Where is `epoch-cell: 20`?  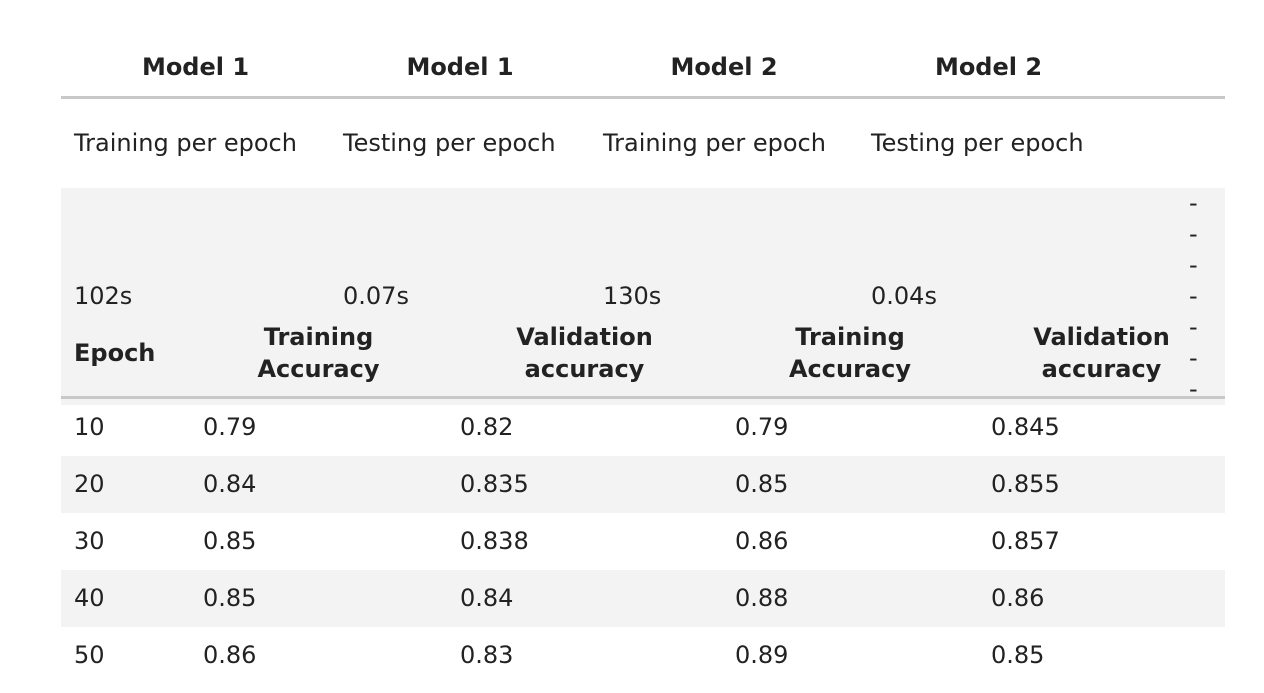 epoch-cell: 20 is located at coordinates (125, 484).